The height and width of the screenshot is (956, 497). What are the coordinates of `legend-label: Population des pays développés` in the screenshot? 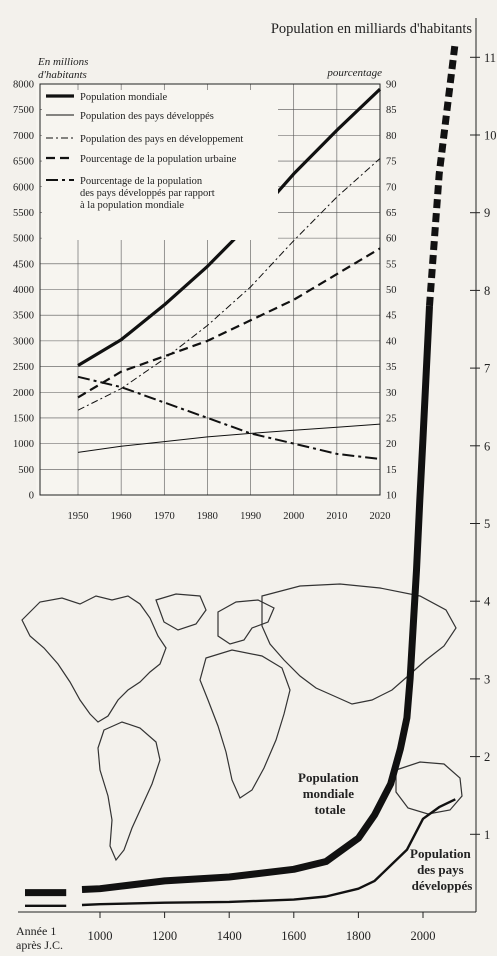 It's located at (147, 116).